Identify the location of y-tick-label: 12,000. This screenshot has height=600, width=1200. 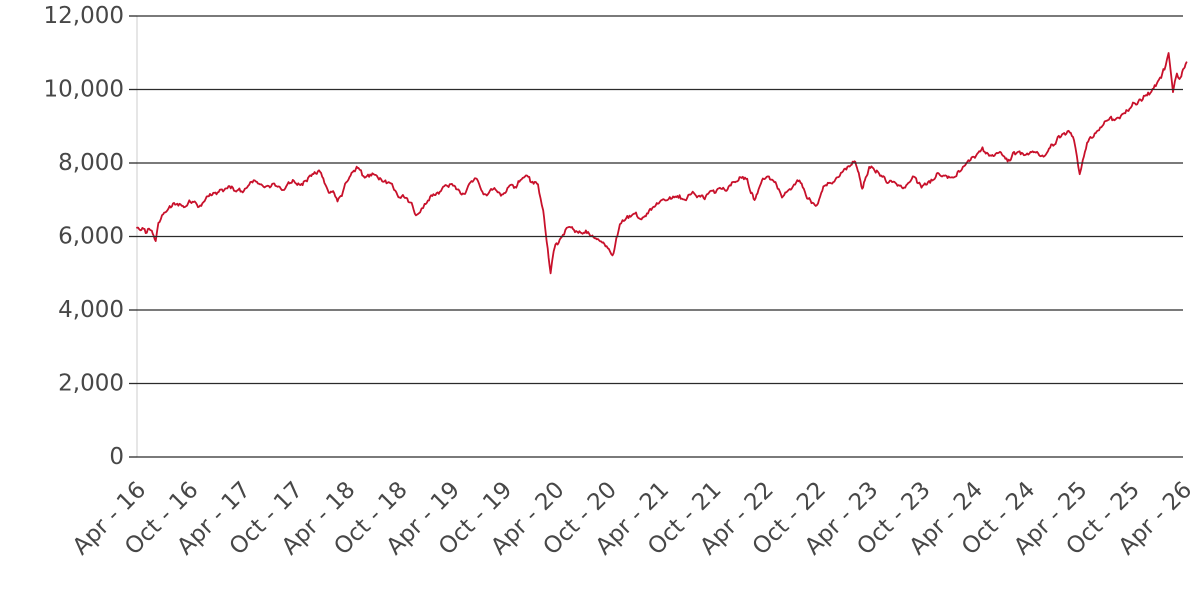
(84, 16).